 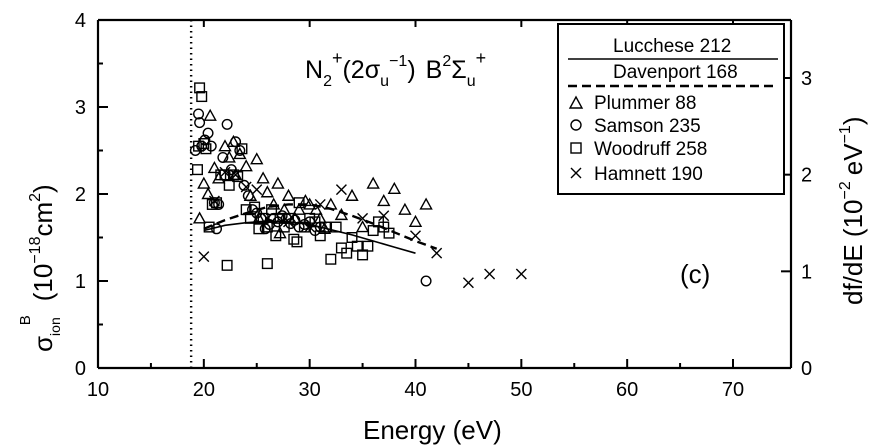 What do you see at coordinates (806, 272) in the screenshot?
I see `y2-tick-label: 1` at bounding box center [806, 272].